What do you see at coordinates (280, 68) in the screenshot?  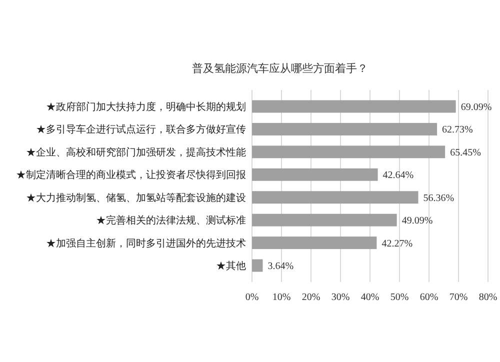 I see `chart-title: 普及氢能源汽车应从哪些方面着手？` at bounding box center [280, 68].